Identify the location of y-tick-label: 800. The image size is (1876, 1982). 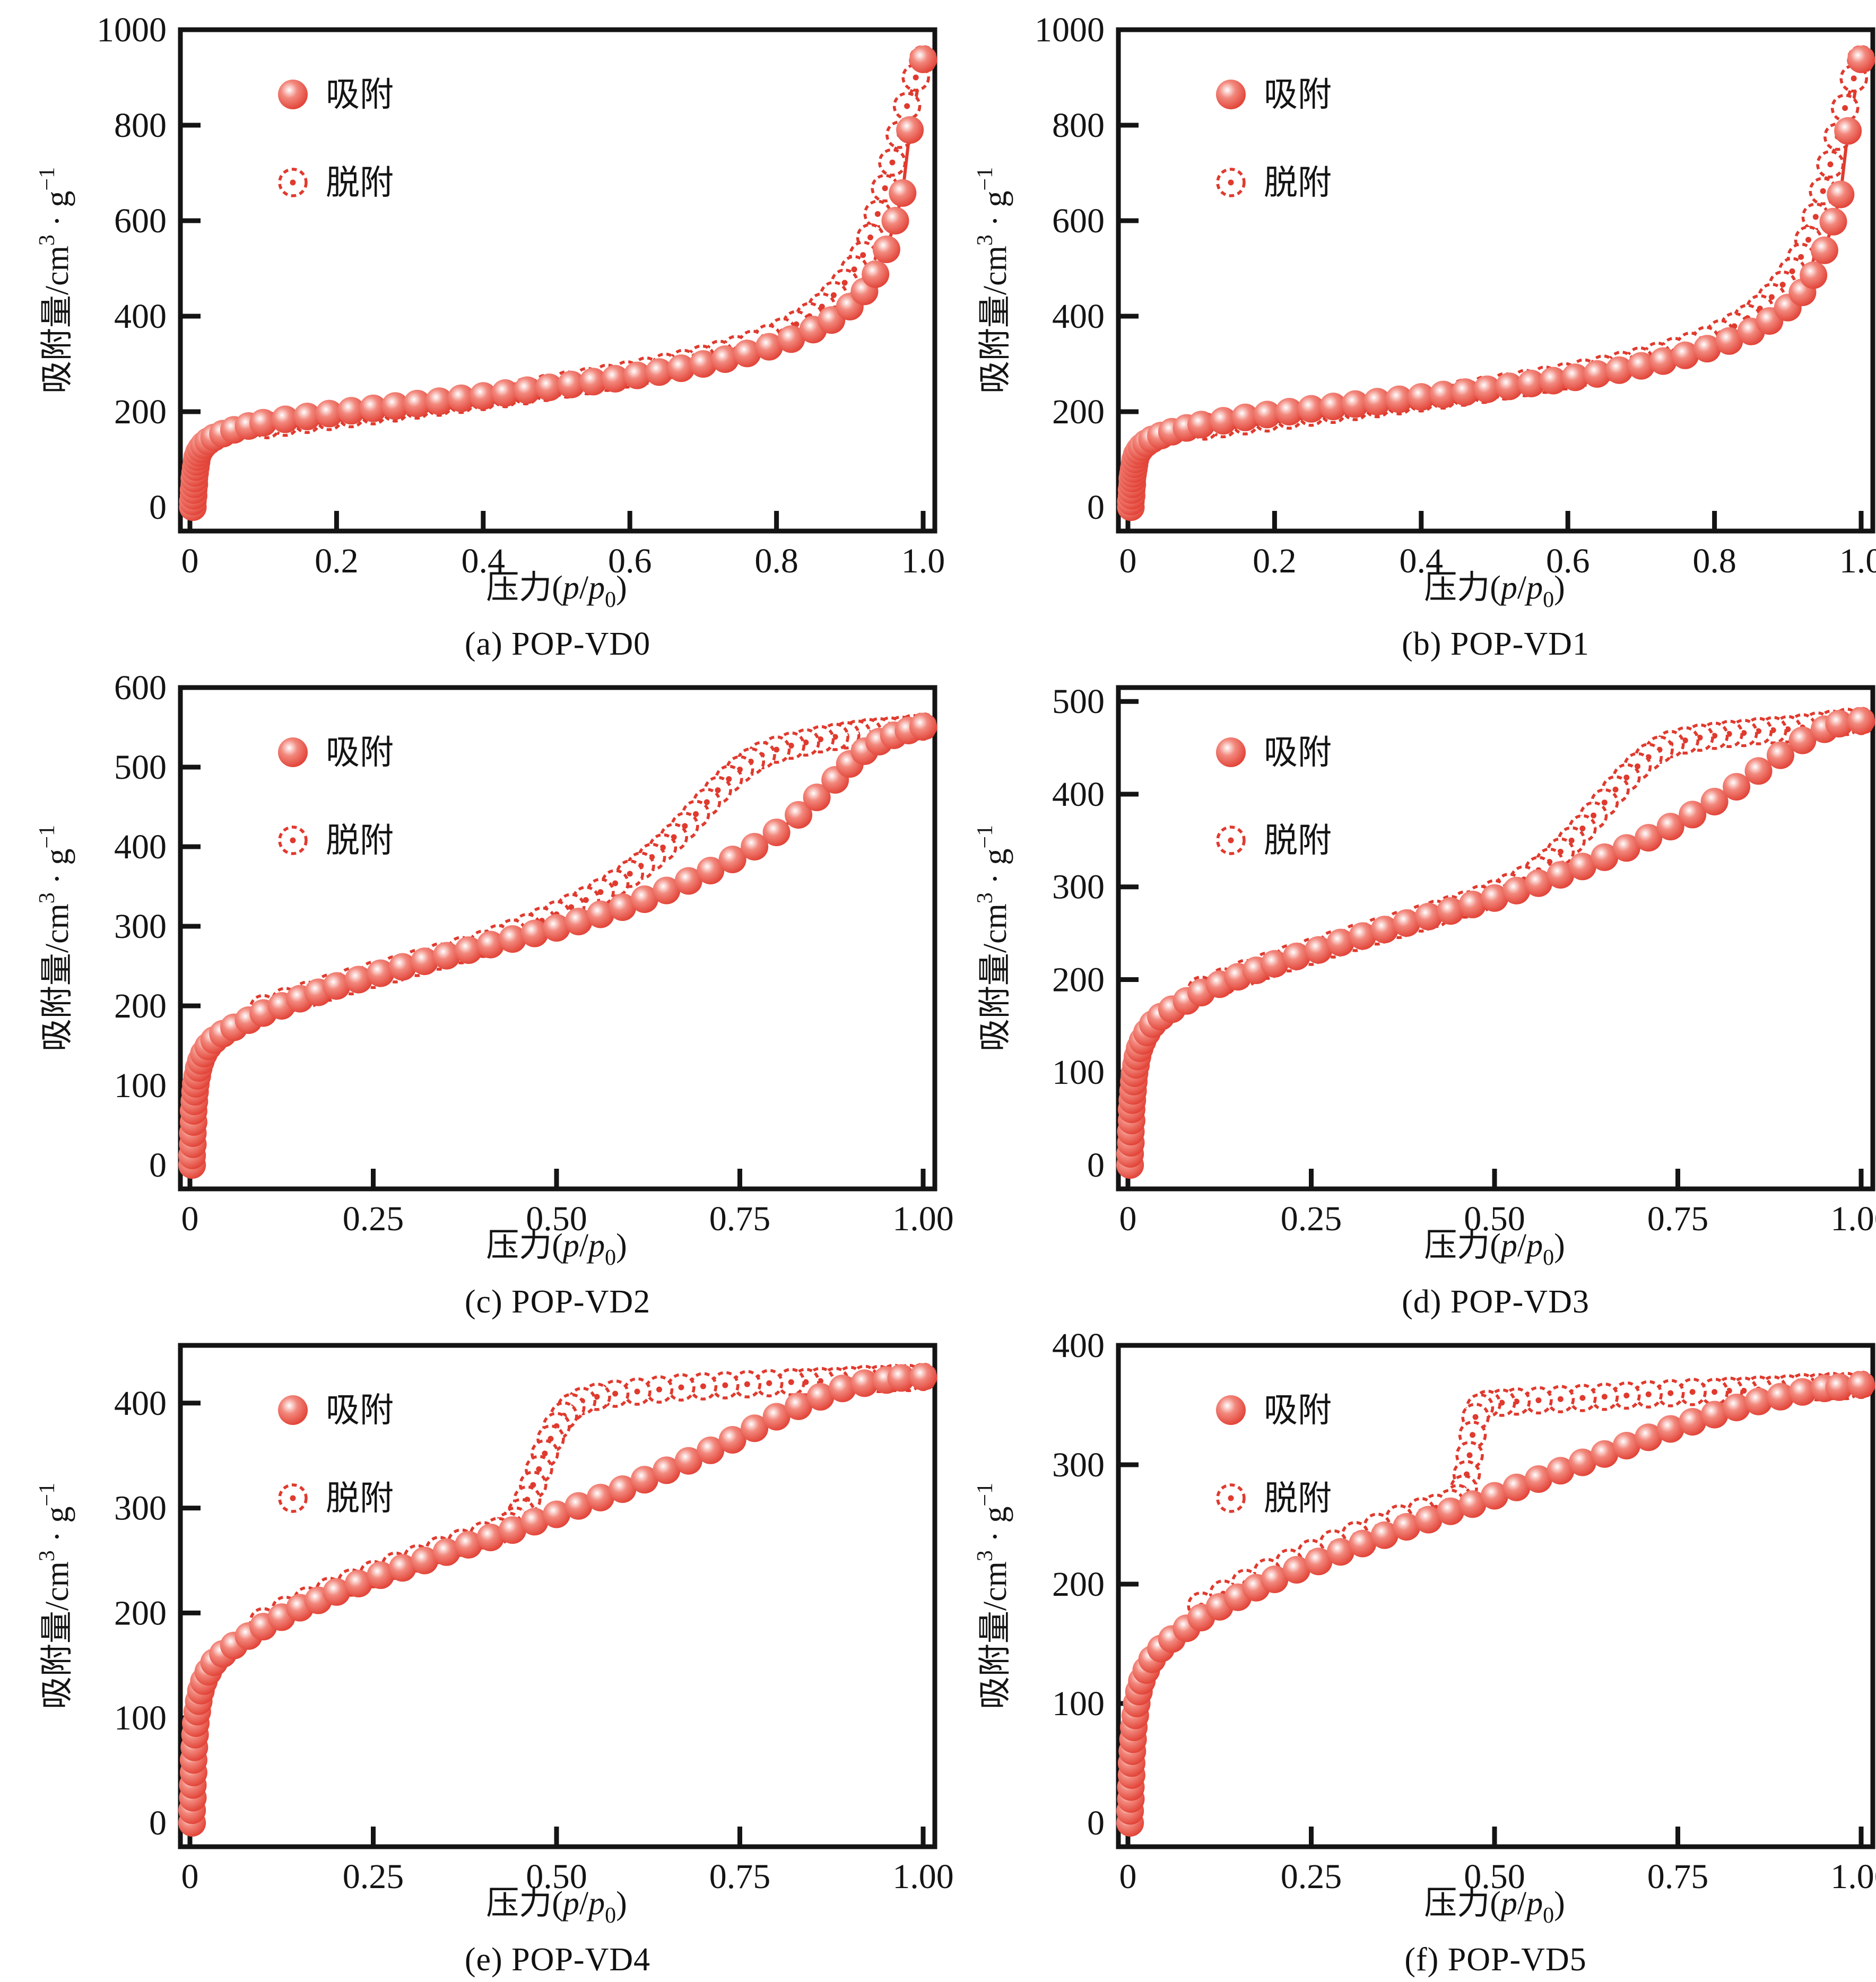
(1078, 126).